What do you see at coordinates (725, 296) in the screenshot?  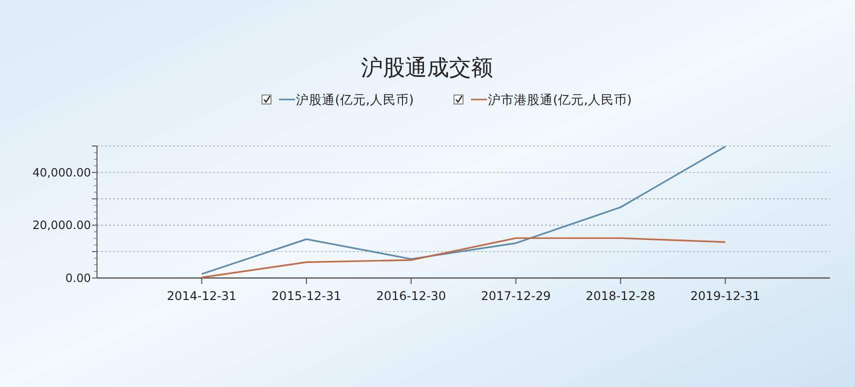 I see `x-tick-label: 2019-12-31` at bounding box center [725, 296].